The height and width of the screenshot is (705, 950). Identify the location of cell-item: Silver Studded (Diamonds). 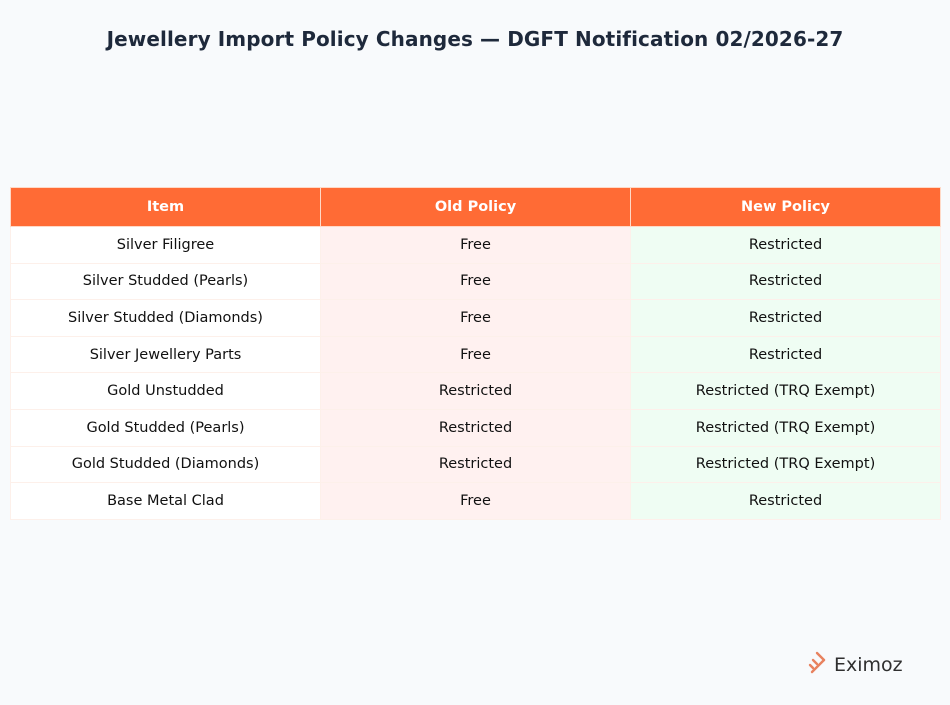
(165, 318).